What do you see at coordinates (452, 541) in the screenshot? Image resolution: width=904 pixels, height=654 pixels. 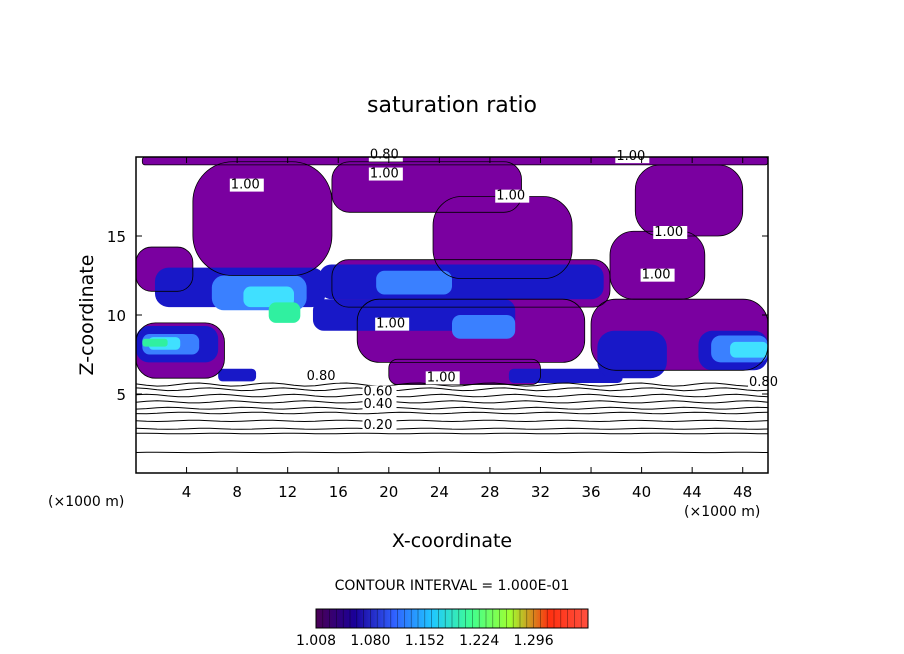 I see `x-axis-label: X-coordinate` at bounding box center [452, 541].